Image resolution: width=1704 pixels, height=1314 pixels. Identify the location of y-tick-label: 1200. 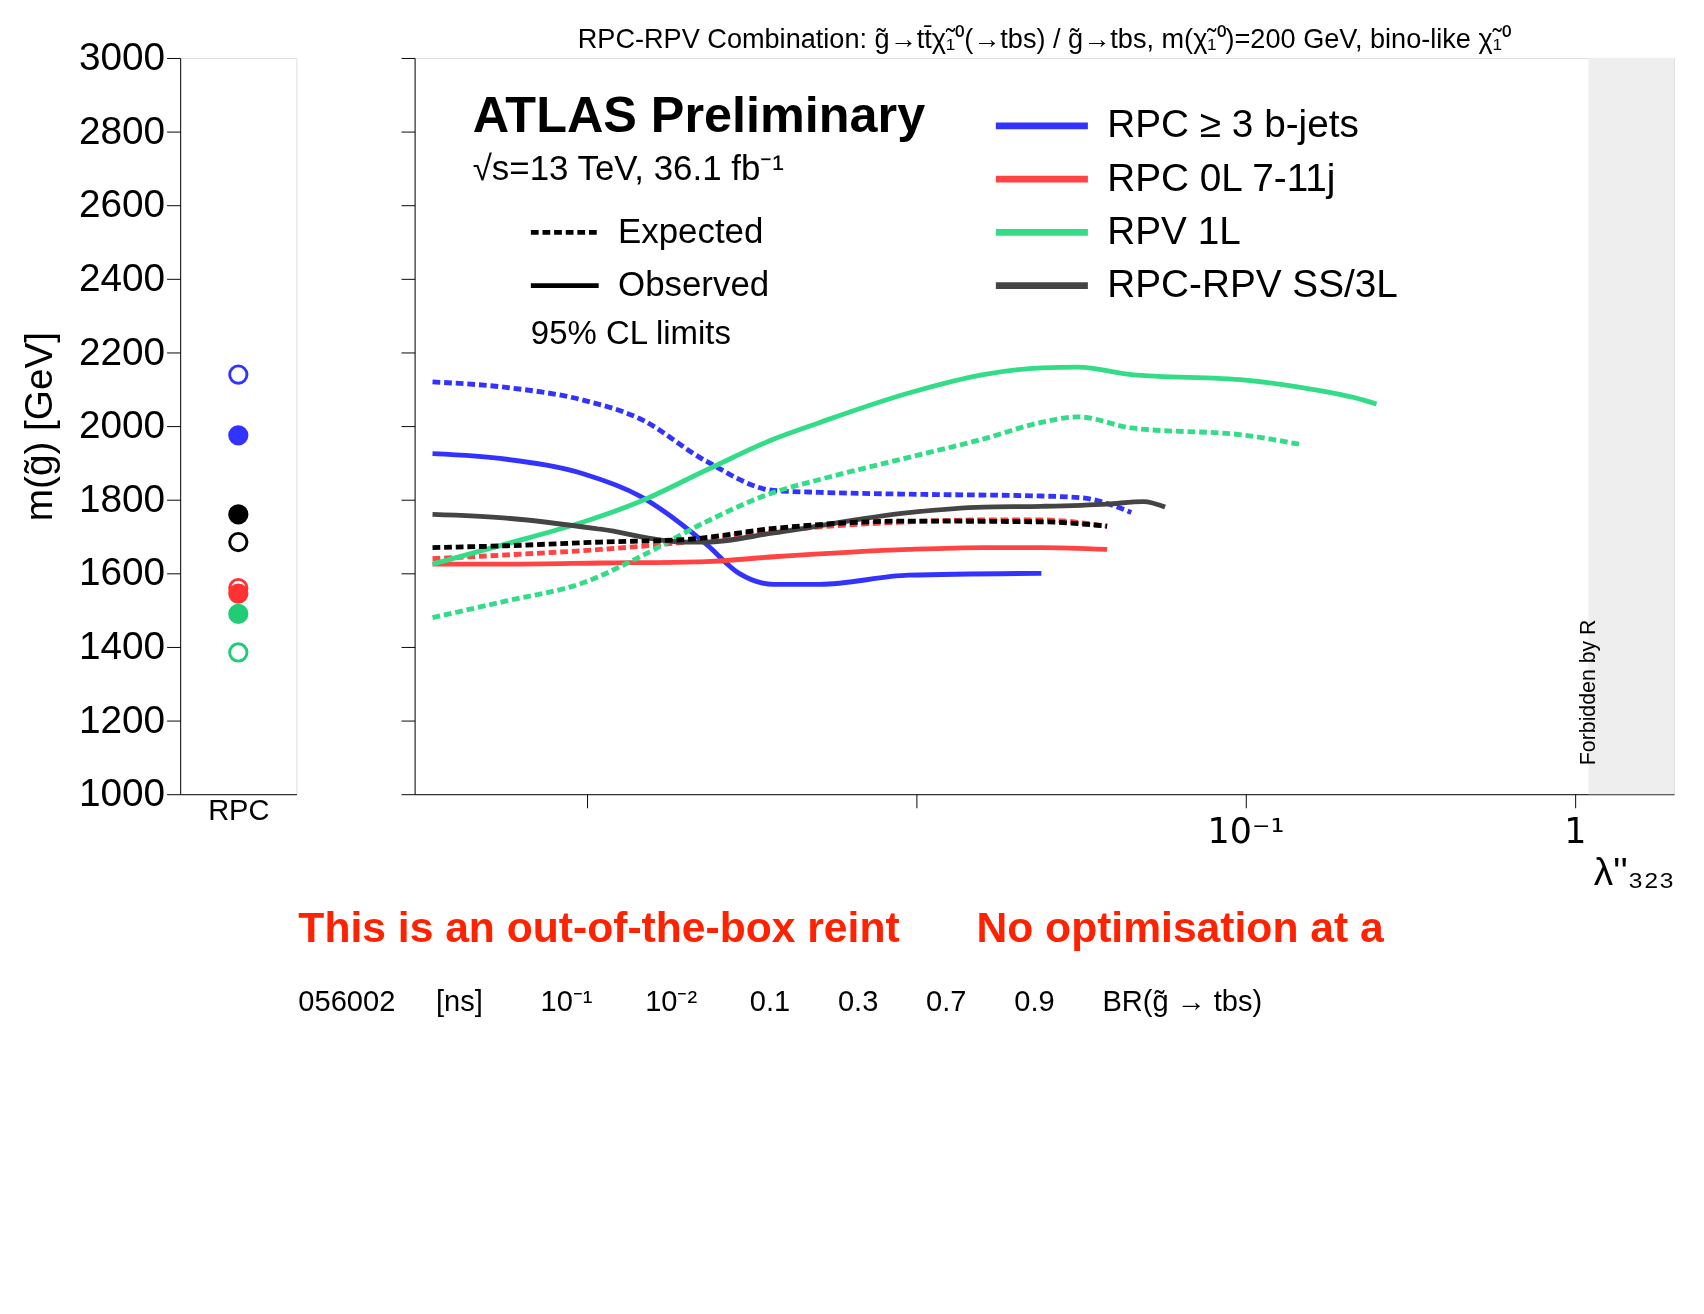
(122, 719).